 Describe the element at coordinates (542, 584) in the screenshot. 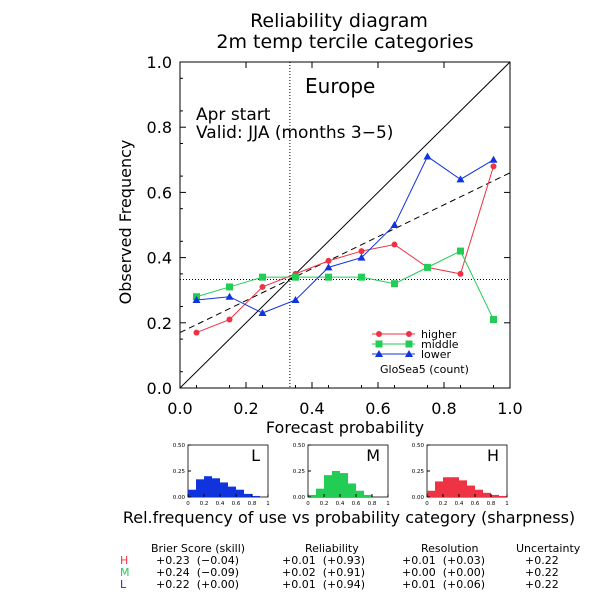

I see `score-row-l-uncertainty: +0.22` at that location.